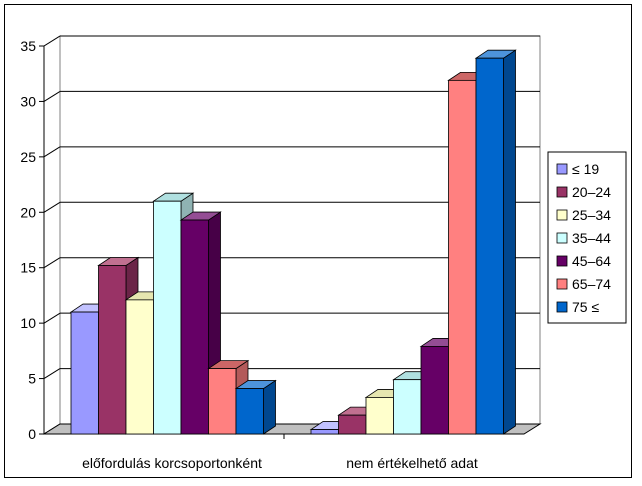  What do you see at coordinates (28, 46) in the screenshot?
I see `y-tick-label: 35` at bounding box center [28, 46].